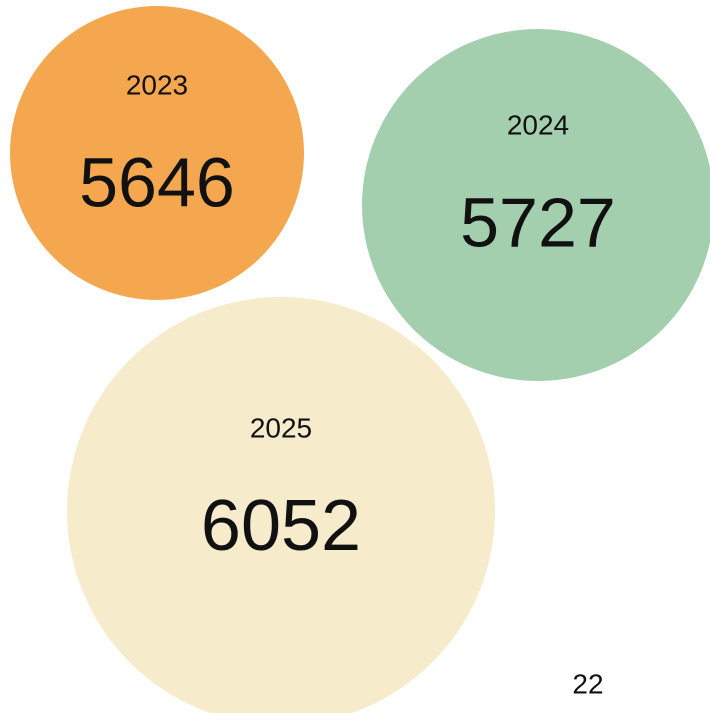 Image resolution: width=710 pixels, height=713 pixels. What do you see at coordinates (281, 427) in the screenshot?
I see `bubble-year: 2025` at bounding box center [281, 427].